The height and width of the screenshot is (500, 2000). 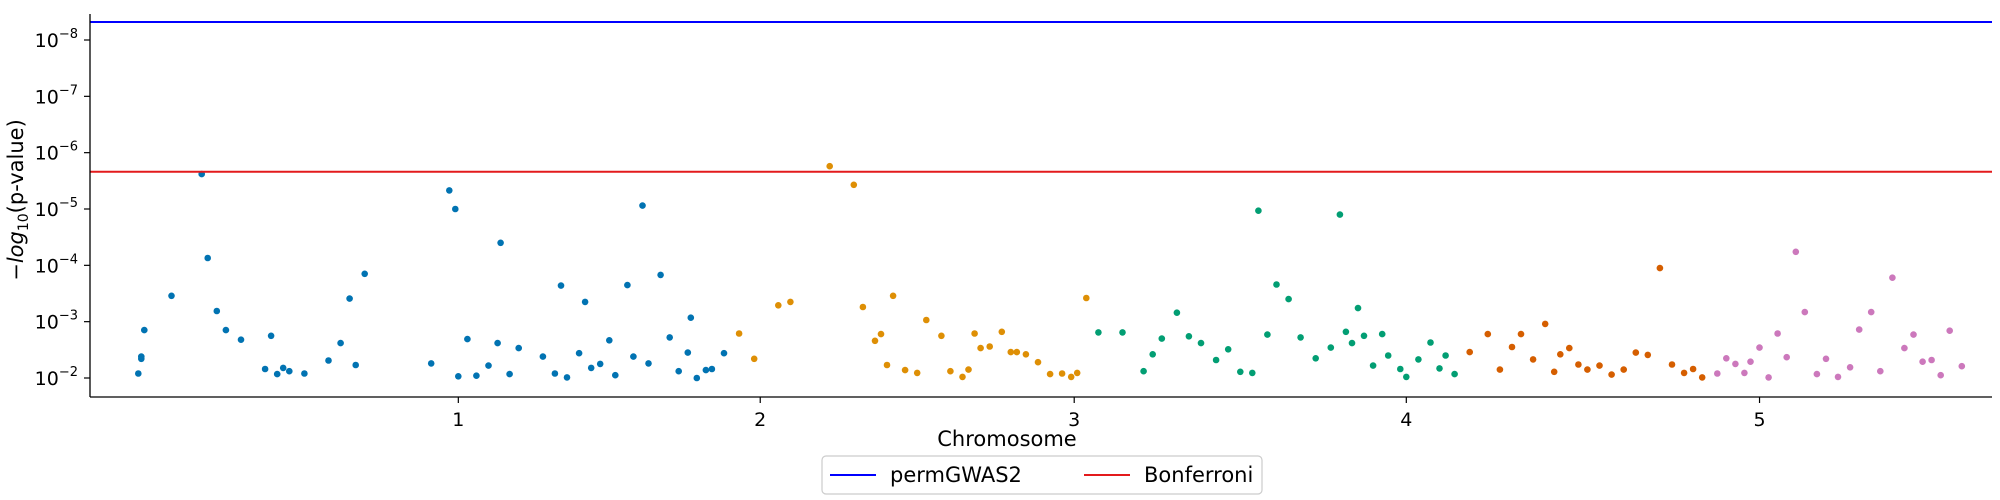 I want to click on x-axis-label: Chromosome, so click(x=1006, y=439).